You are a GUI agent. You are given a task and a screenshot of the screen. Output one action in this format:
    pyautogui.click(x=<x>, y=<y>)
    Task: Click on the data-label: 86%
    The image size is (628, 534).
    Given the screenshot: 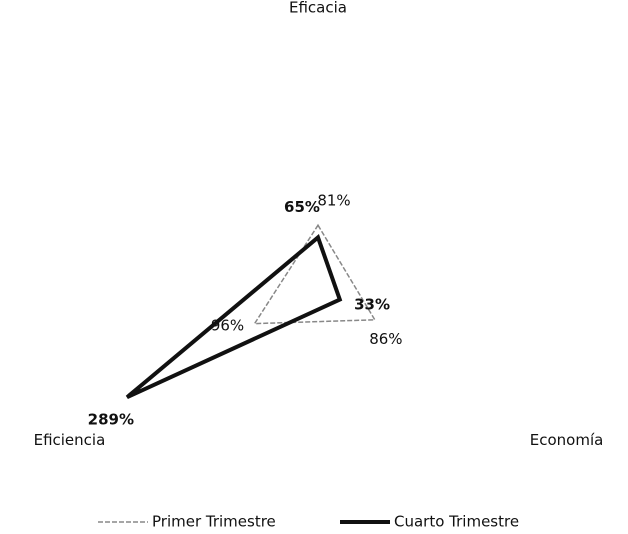 What is the action you would take?
    pyautogui.click(x=385, y=339)
    